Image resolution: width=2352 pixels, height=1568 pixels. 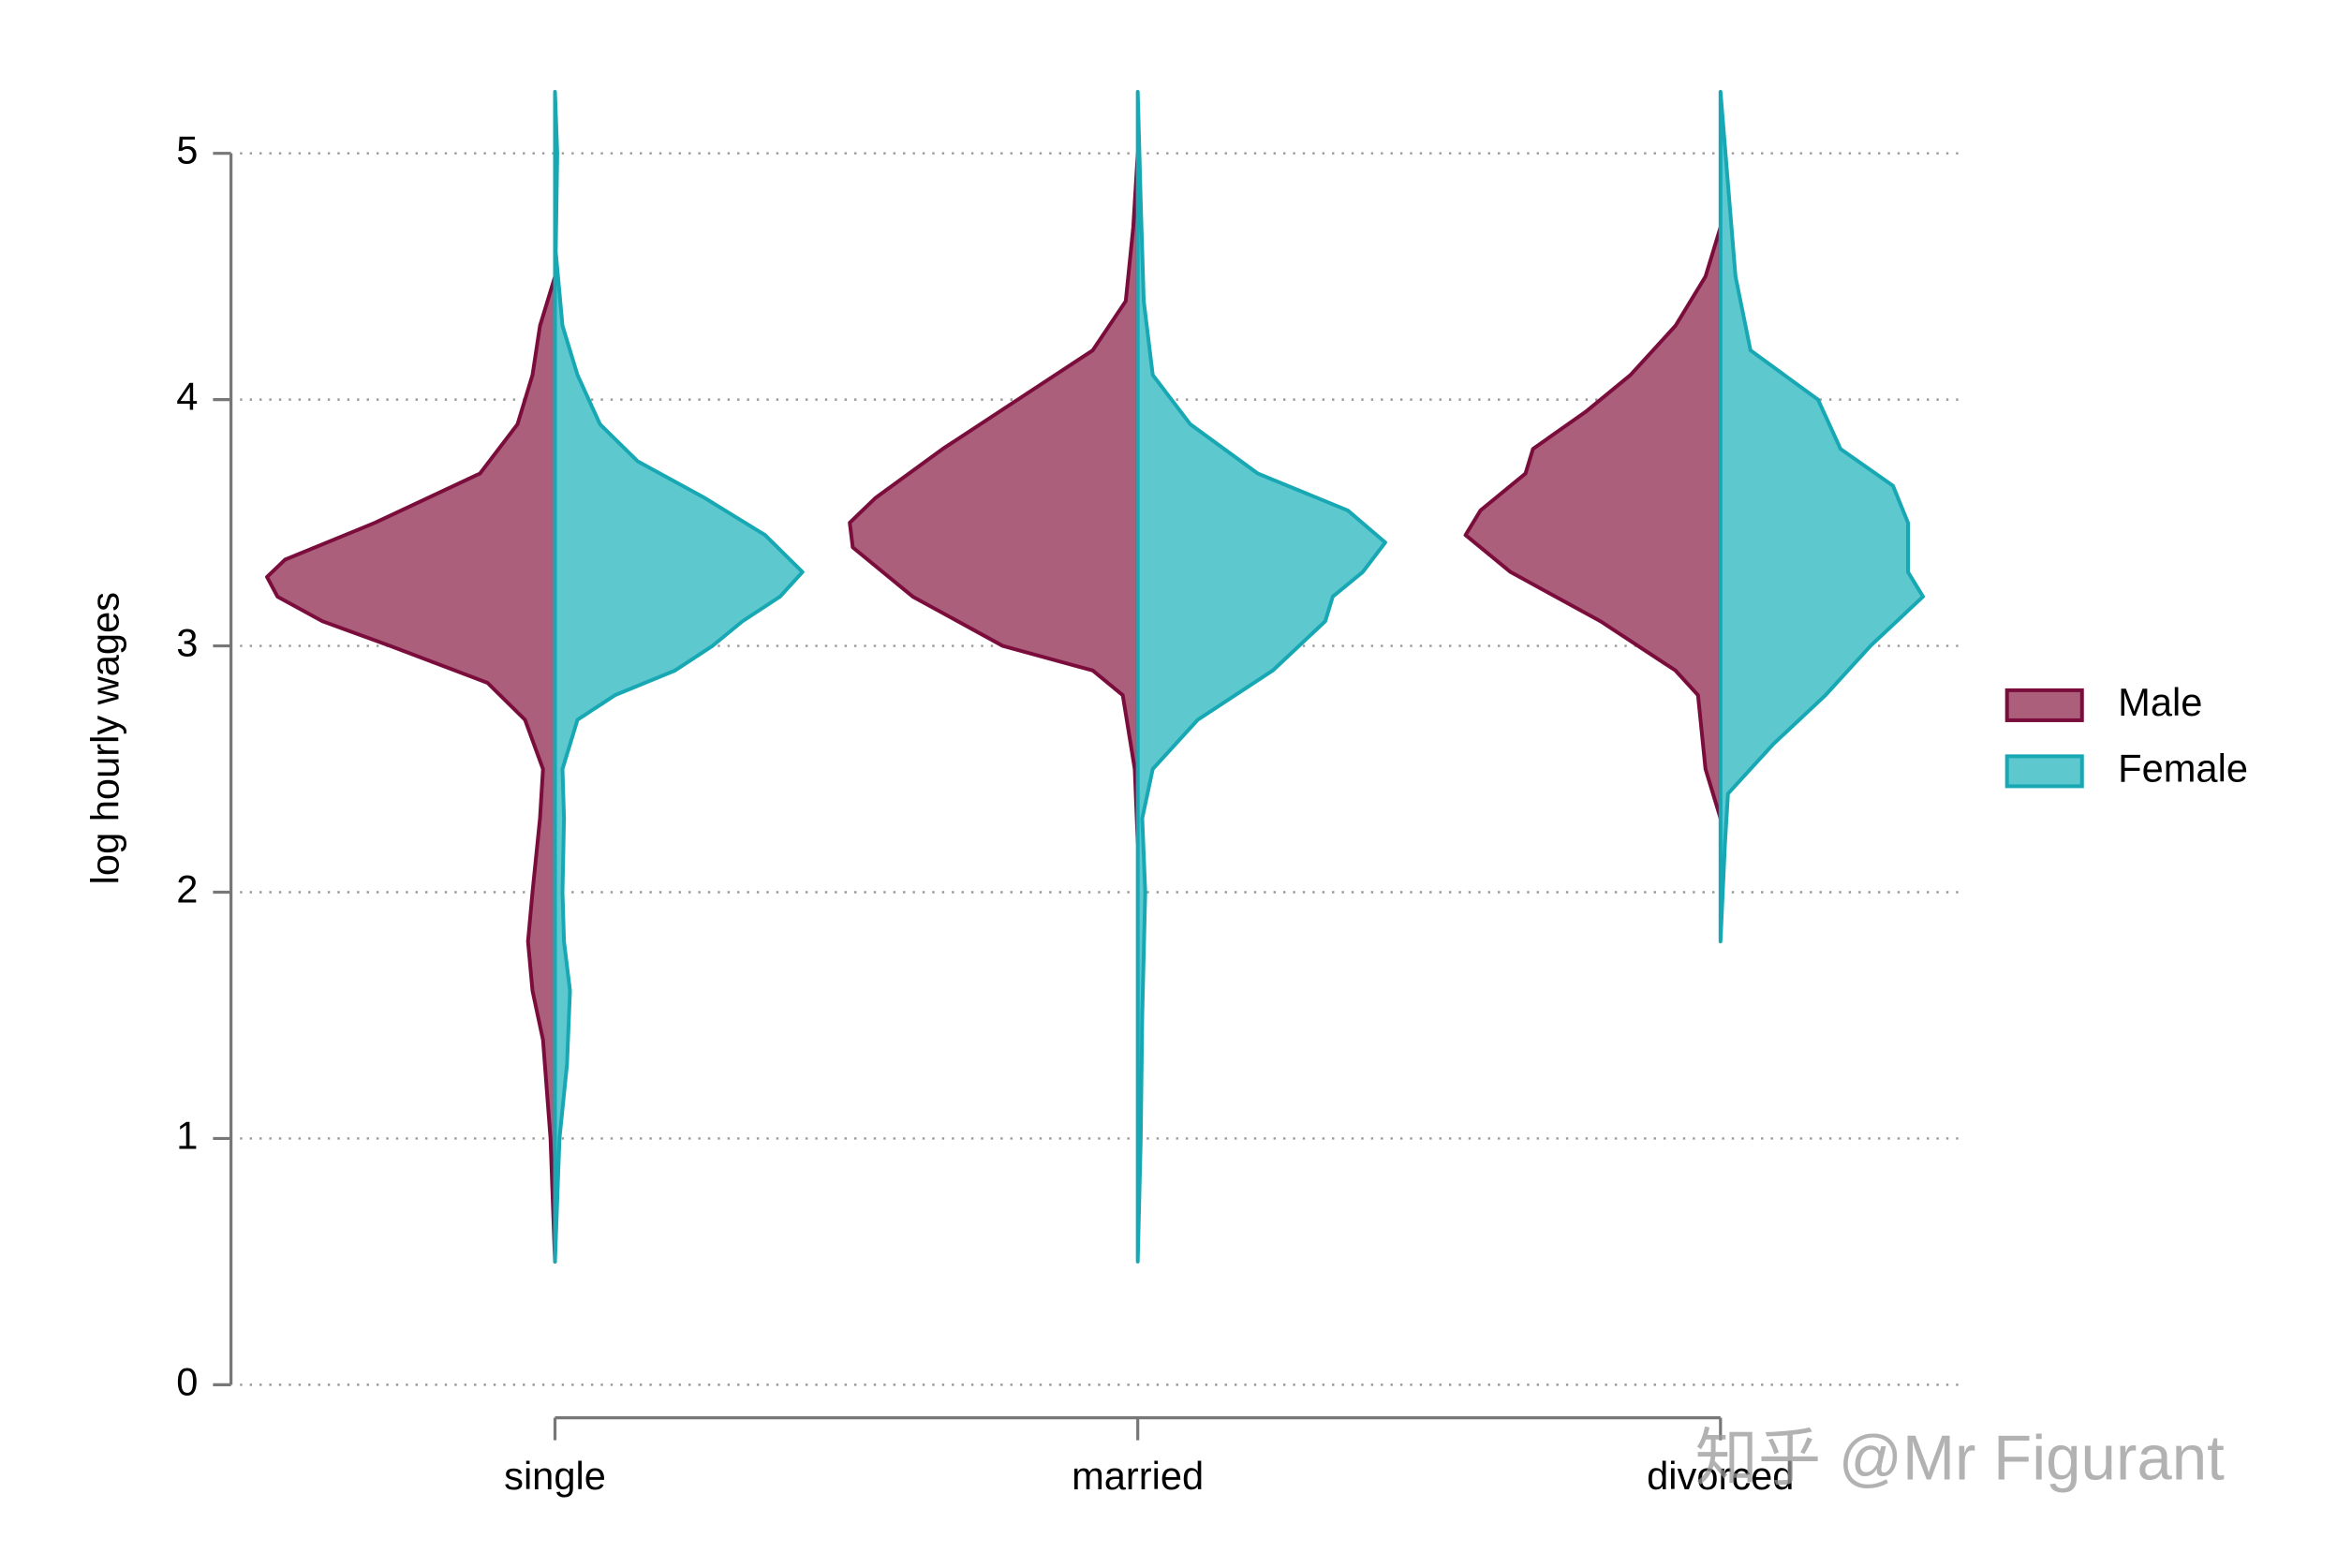 What do you see at coordinates (187, 888) in the screenshot?
I see `y-tick-label: 2` at bounding box center [187, 888].